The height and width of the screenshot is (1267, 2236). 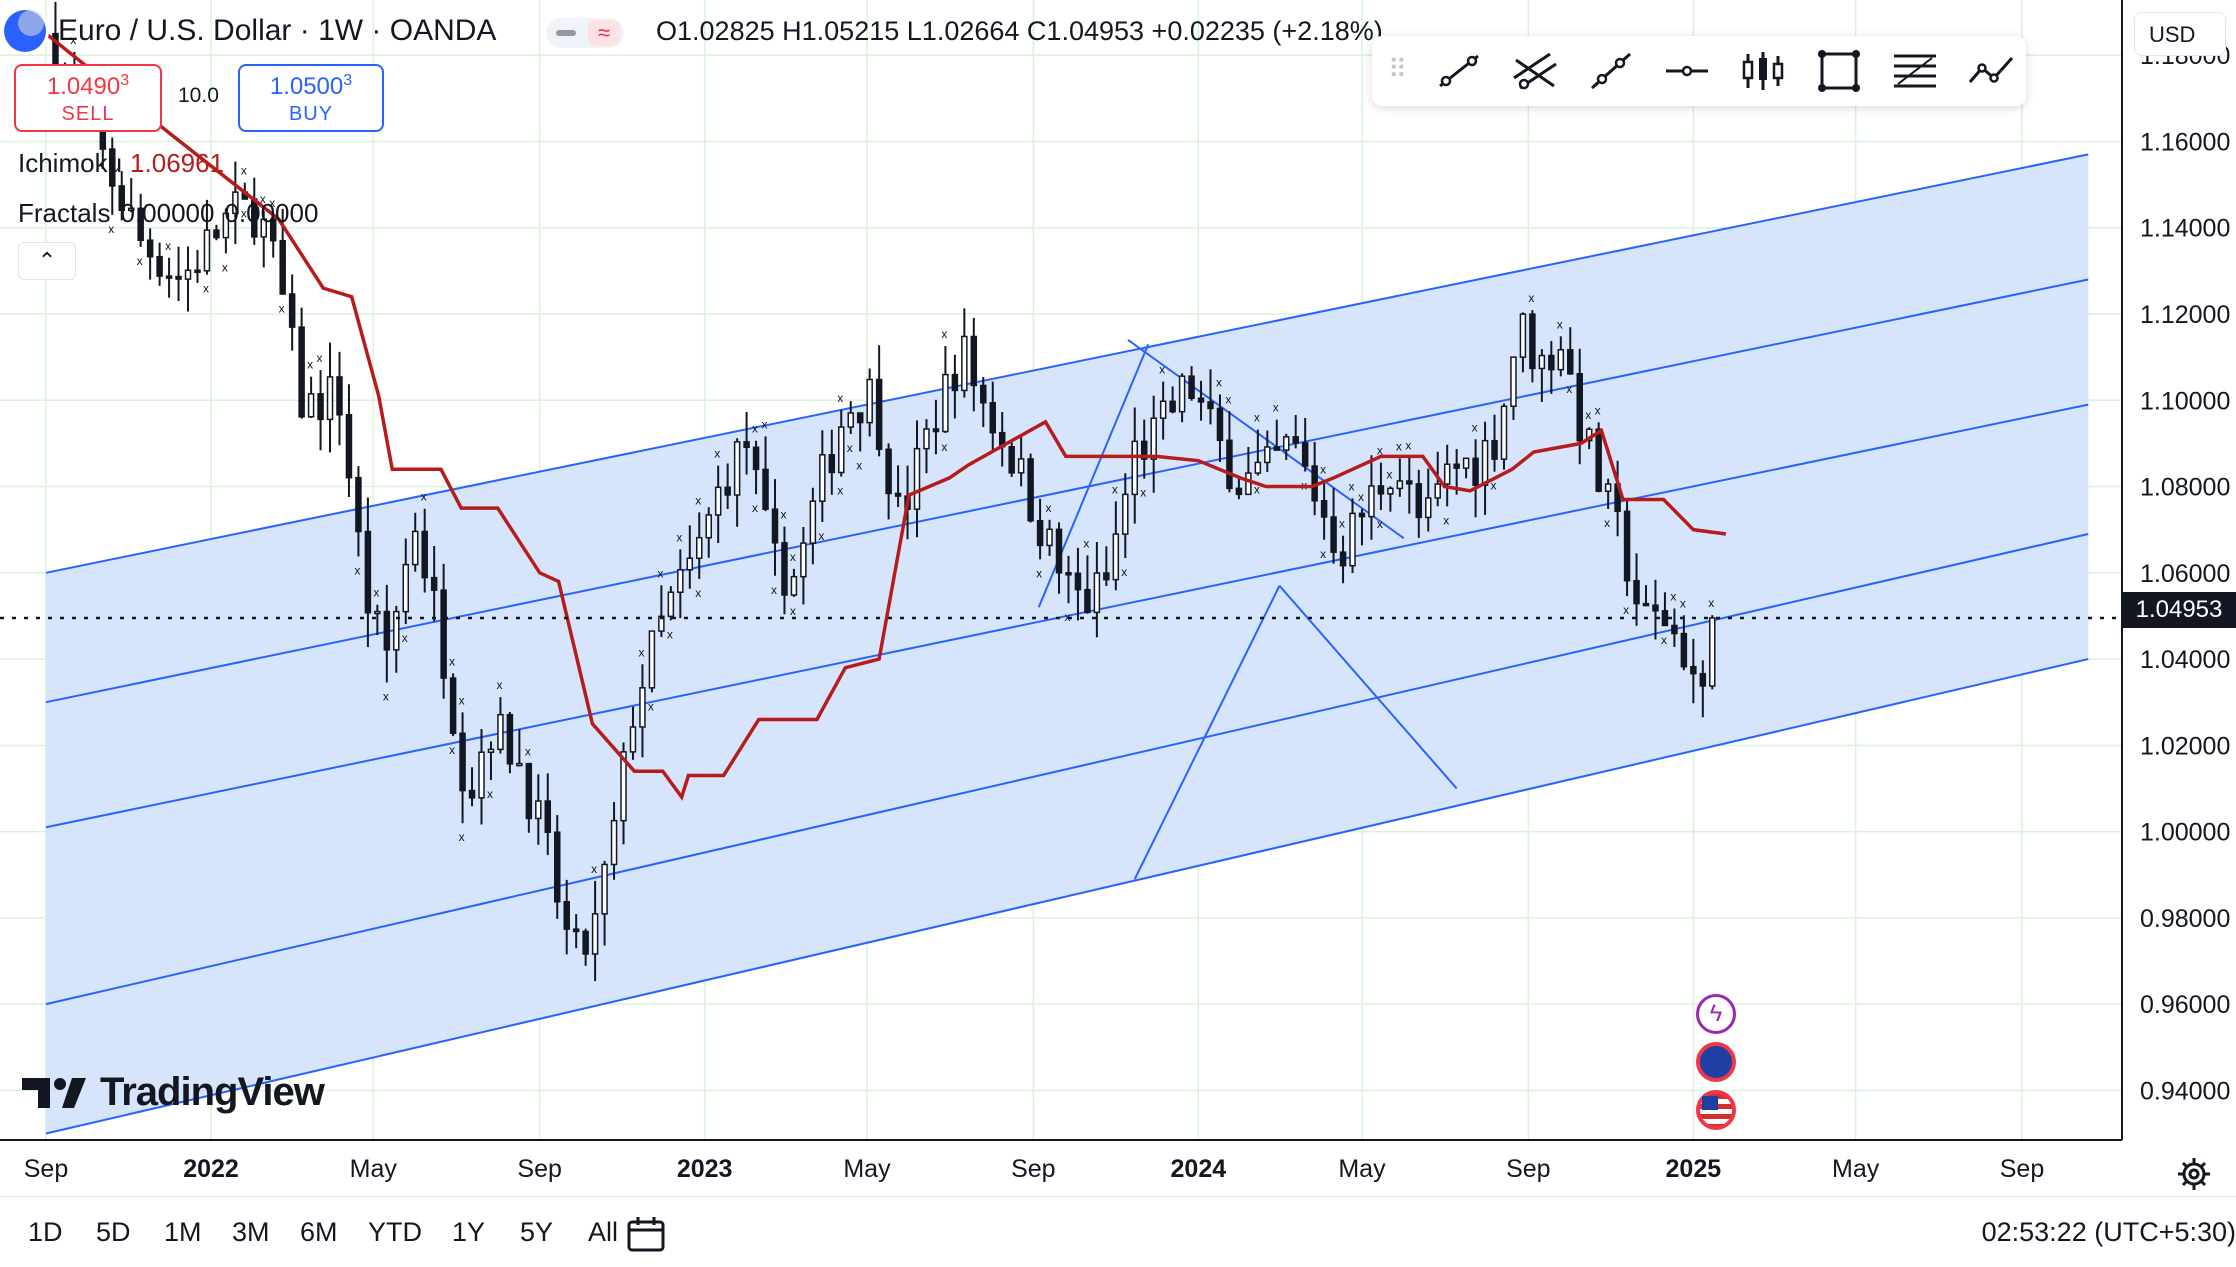 I want to click on gear-icon, so click(x=2194, y=1174).